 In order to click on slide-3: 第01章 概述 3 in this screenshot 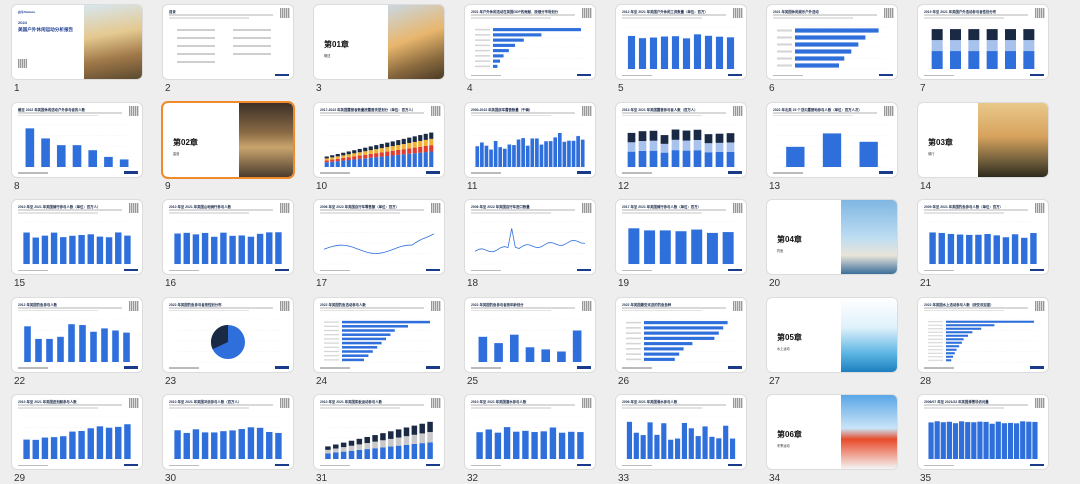, I will do `click(379, 53)`.